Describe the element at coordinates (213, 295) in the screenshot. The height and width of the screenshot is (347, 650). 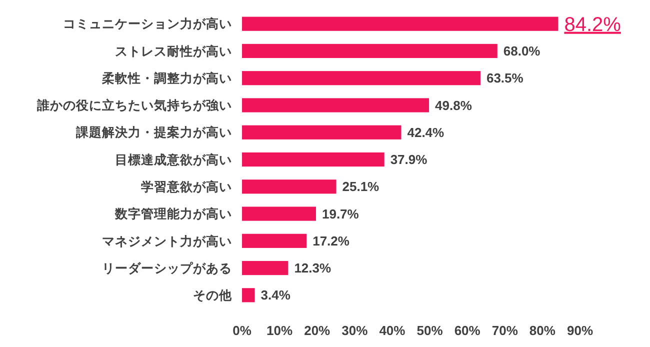
I see `y-tick-label: その他` at that location.